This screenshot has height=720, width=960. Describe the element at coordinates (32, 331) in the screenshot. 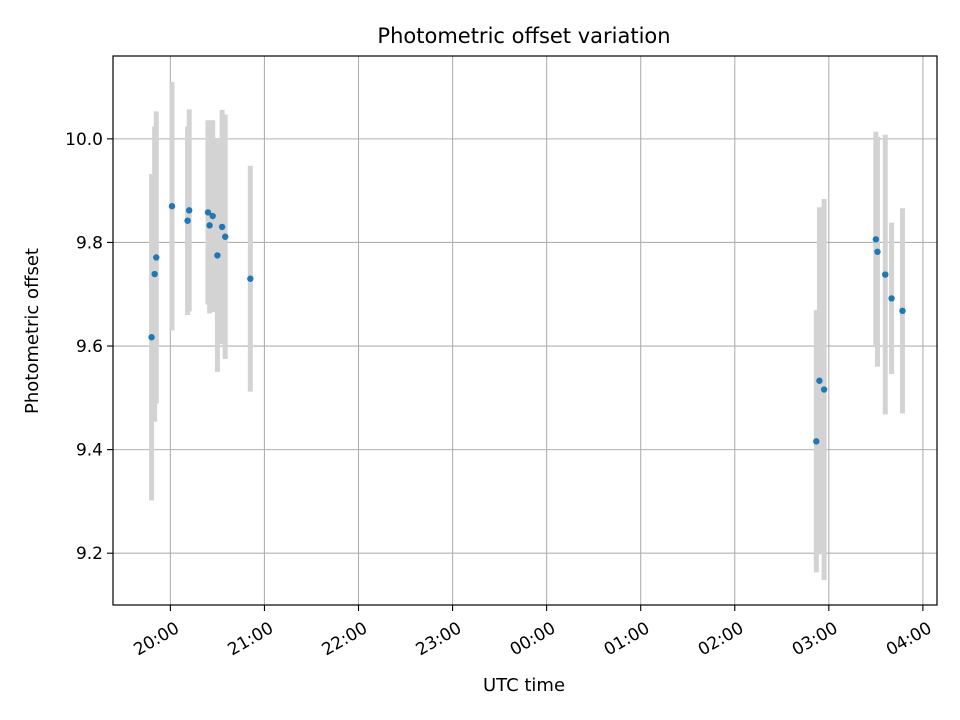

I see `y-axis-label: Photometric offset` at that location.